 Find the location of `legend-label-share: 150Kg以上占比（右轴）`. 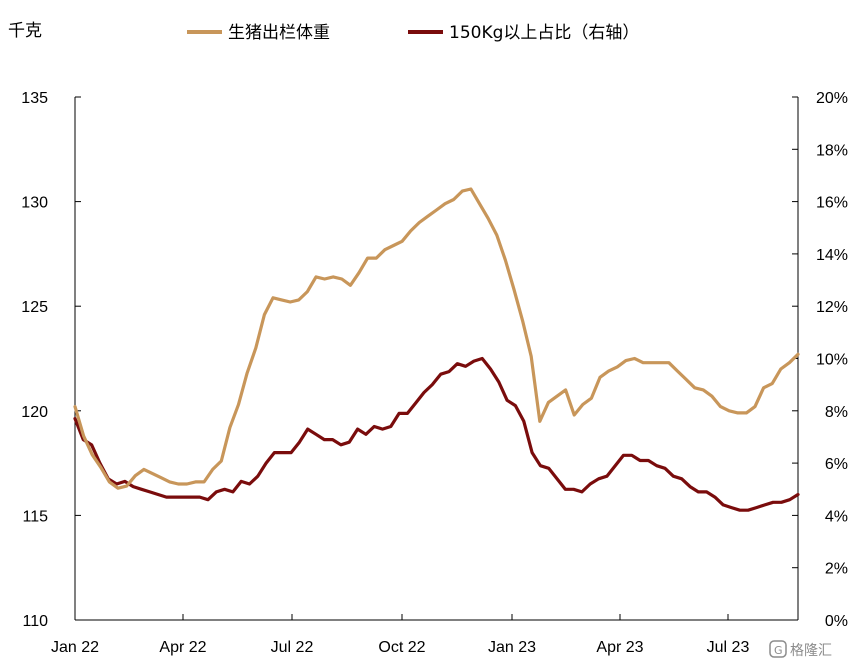

legend-label-share: 150Kg以上占比（右轴） is located at coordinates (544, 33).